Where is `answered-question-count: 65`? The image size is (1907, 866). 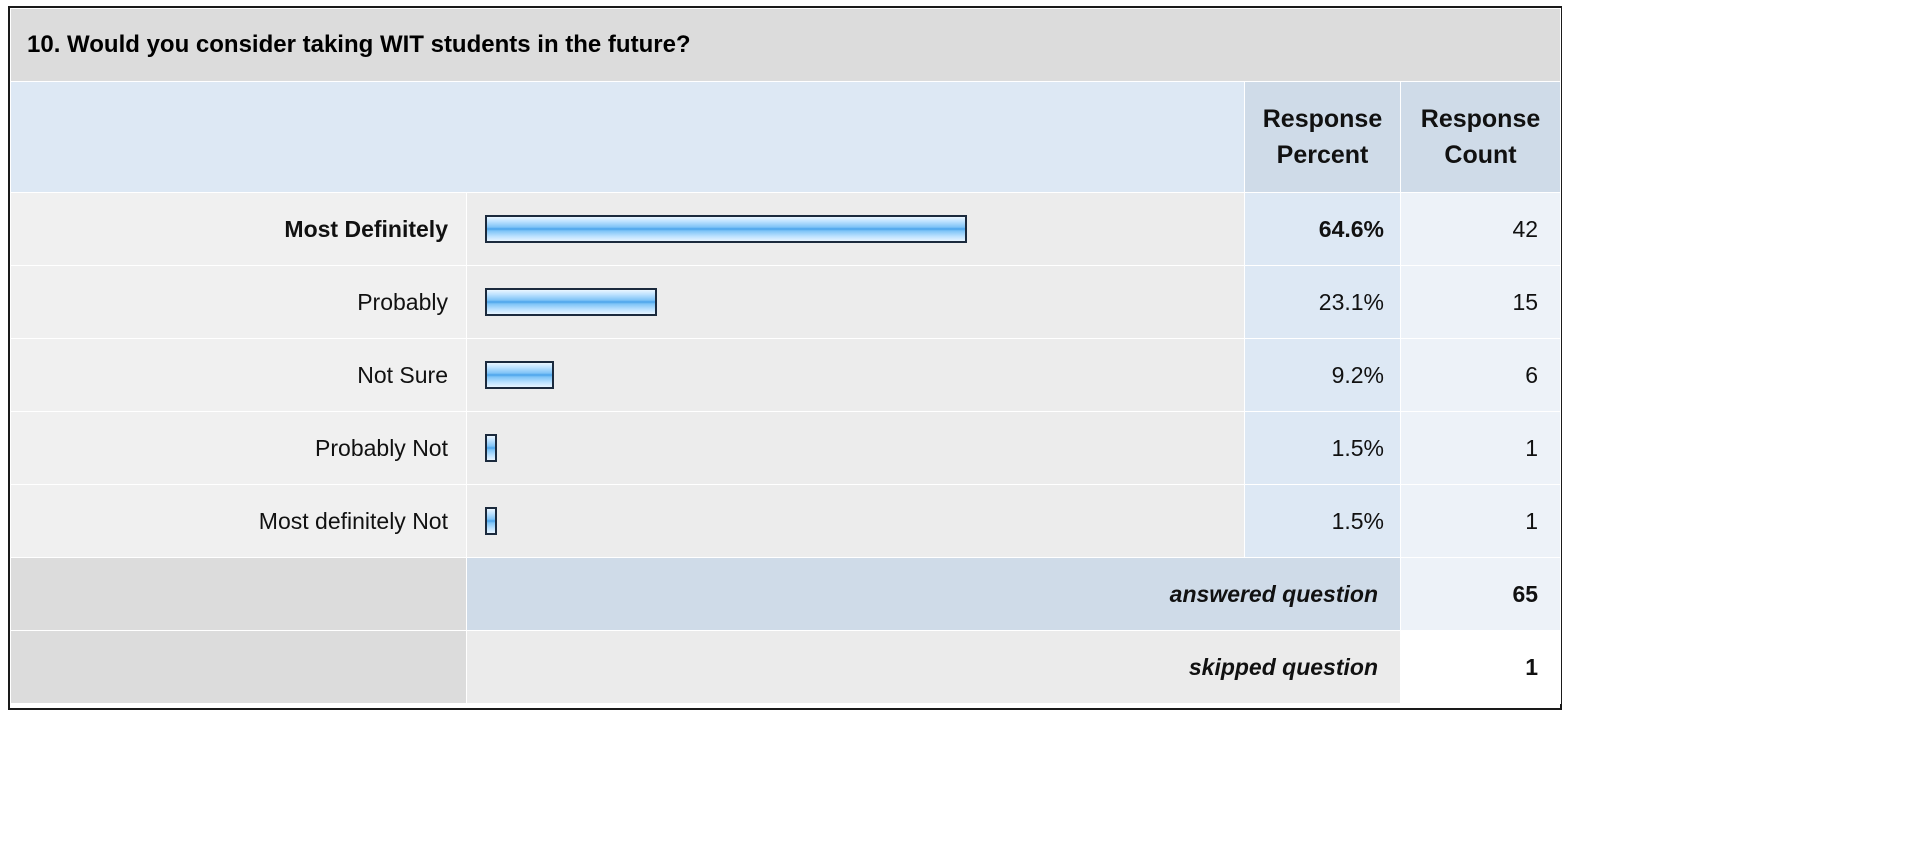
answered-question-count: 65 is located at coordinates (1480, 594).